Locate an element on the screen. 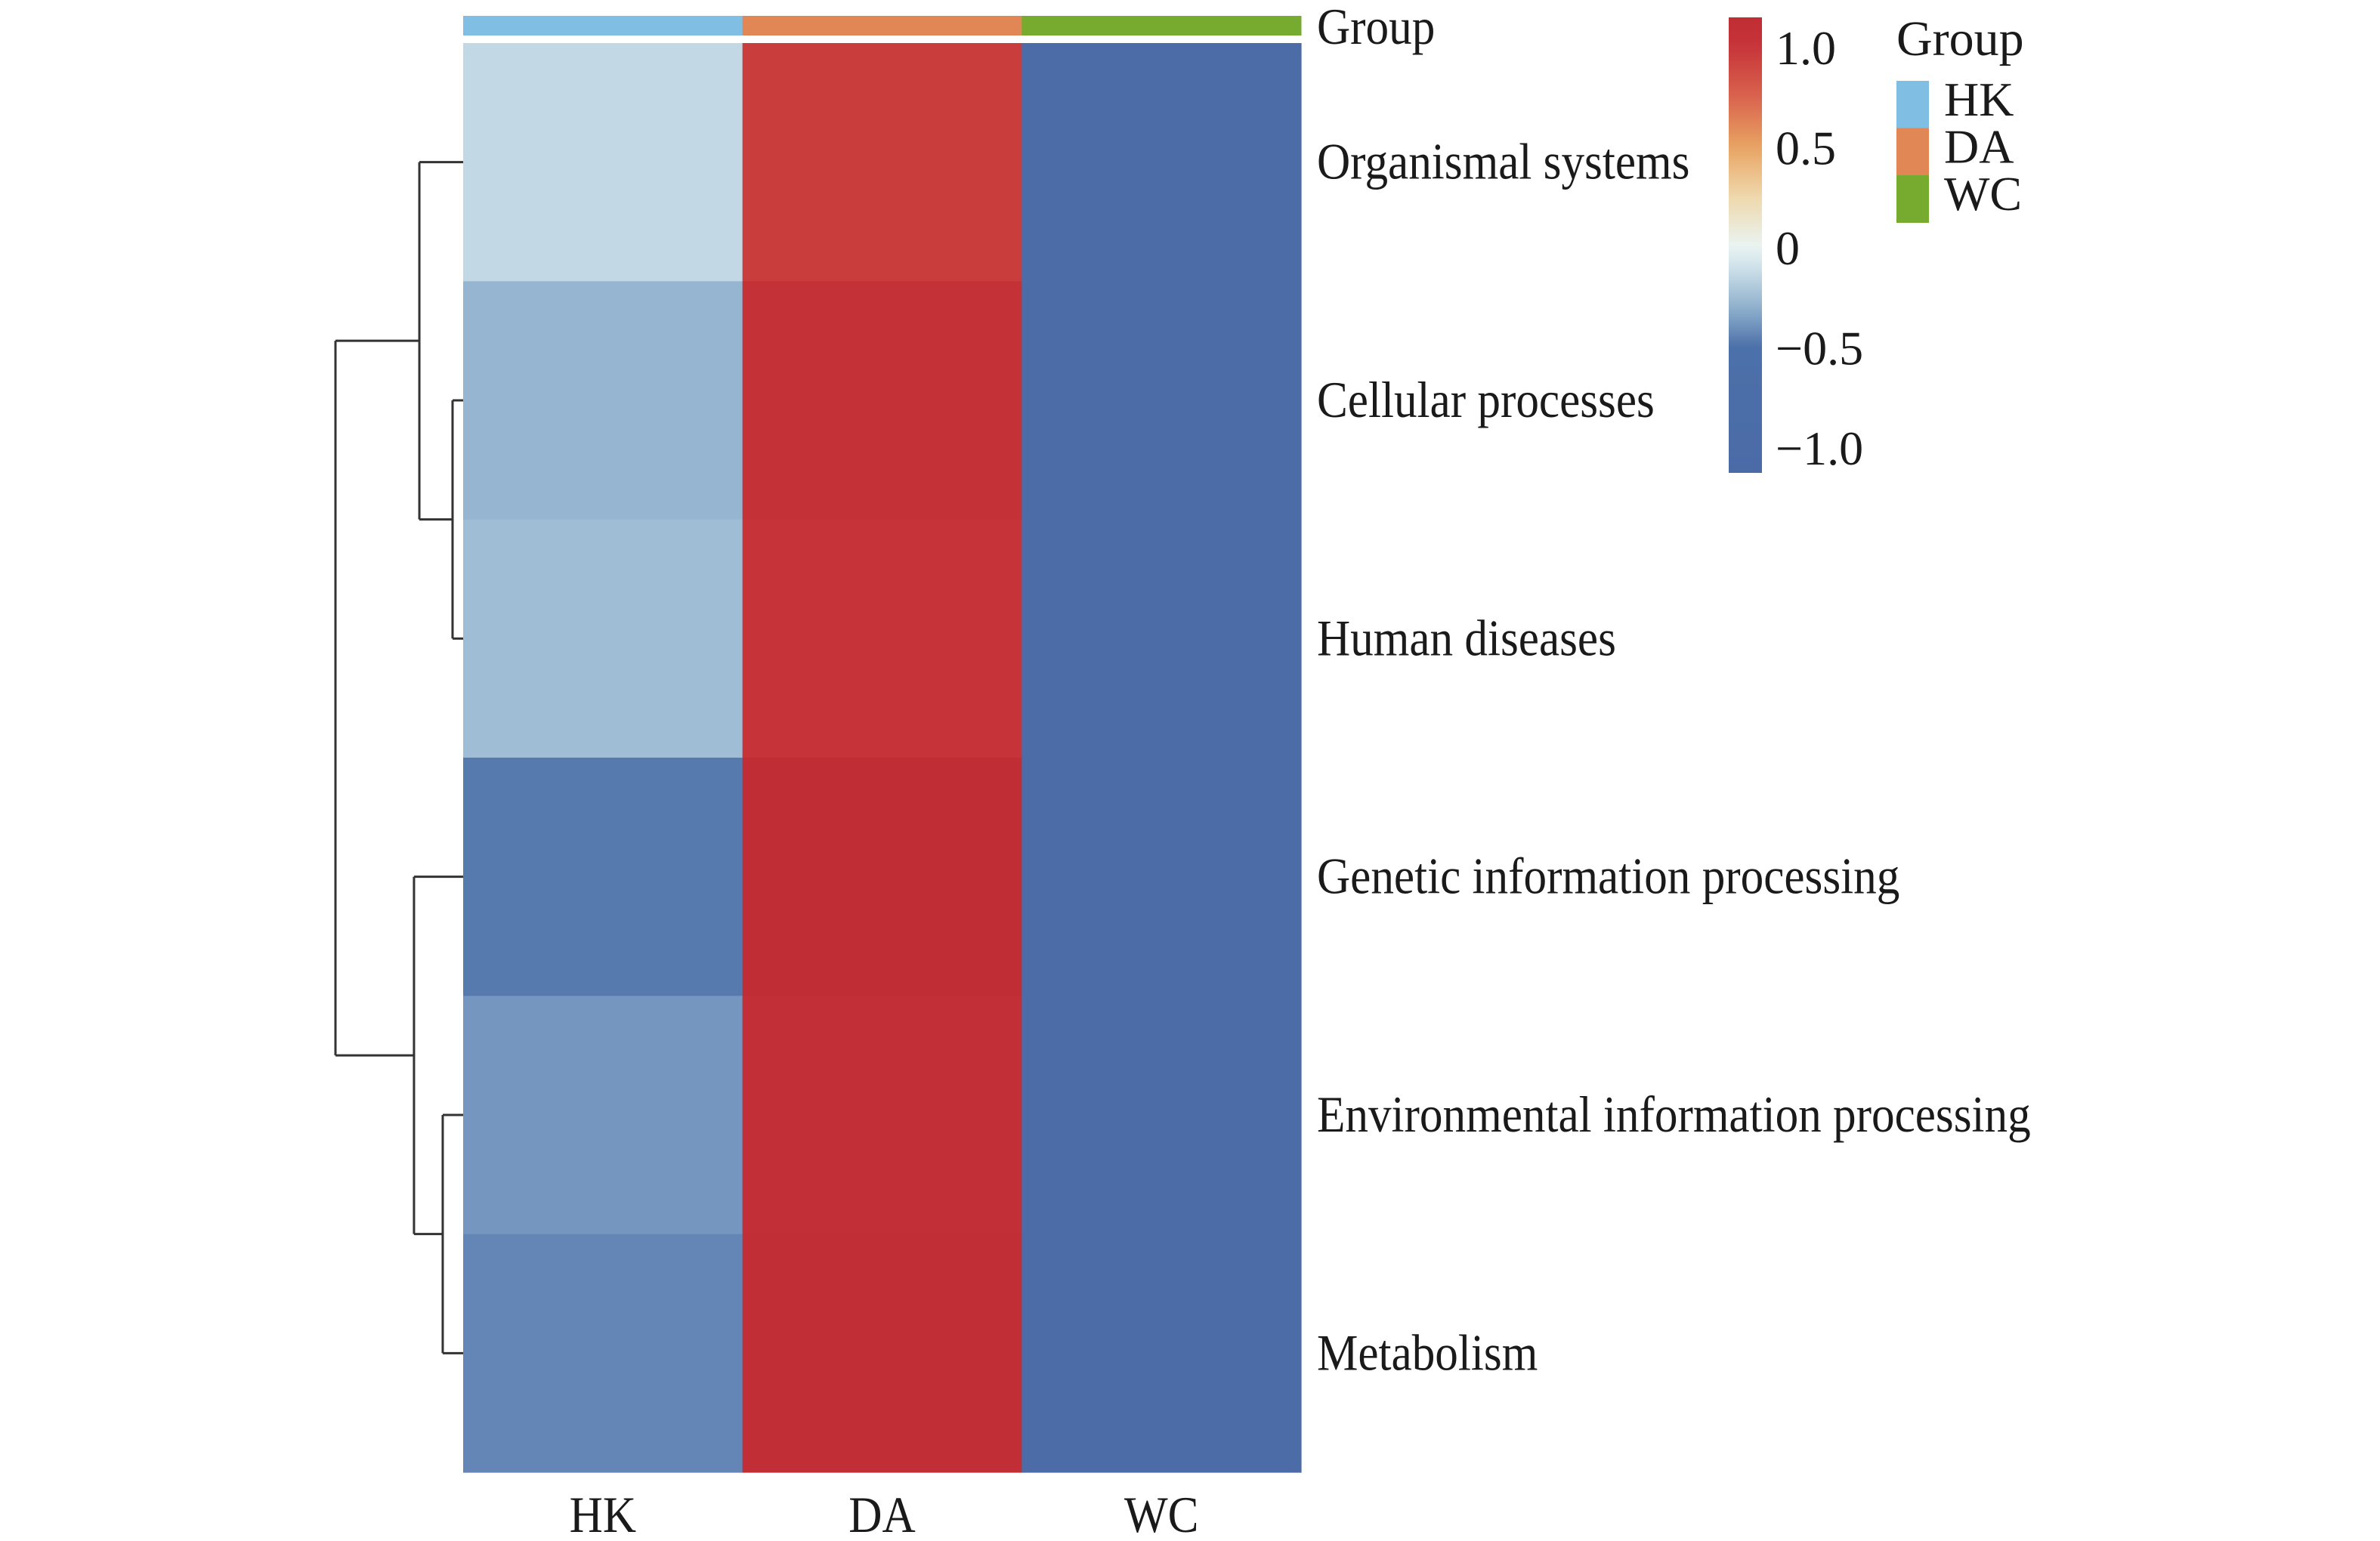 This screenshot has width=2380, height=1541. annotation-cell-wc is located at coordinates (1162, 26).